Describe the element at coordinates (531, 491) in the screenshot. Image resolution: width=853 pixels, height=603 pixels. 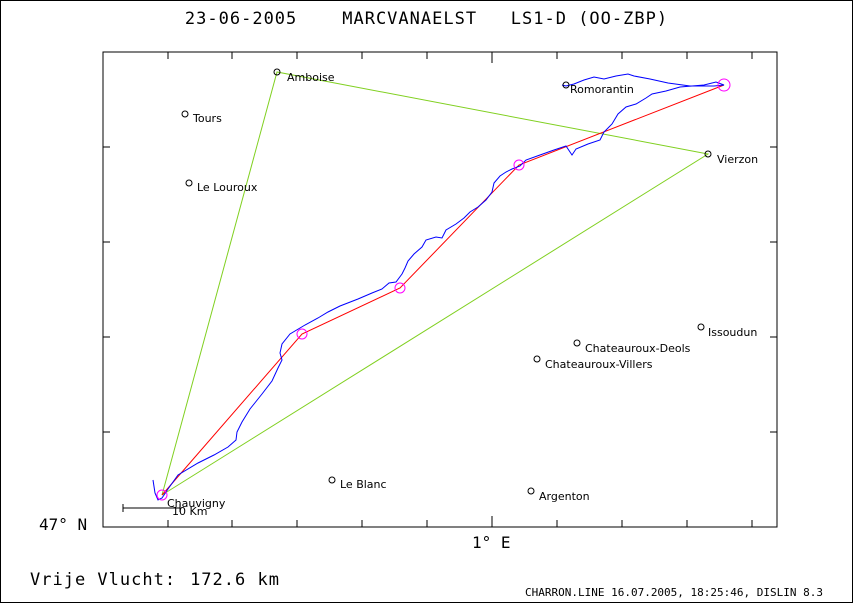
I see `argenton-marker` at that location.